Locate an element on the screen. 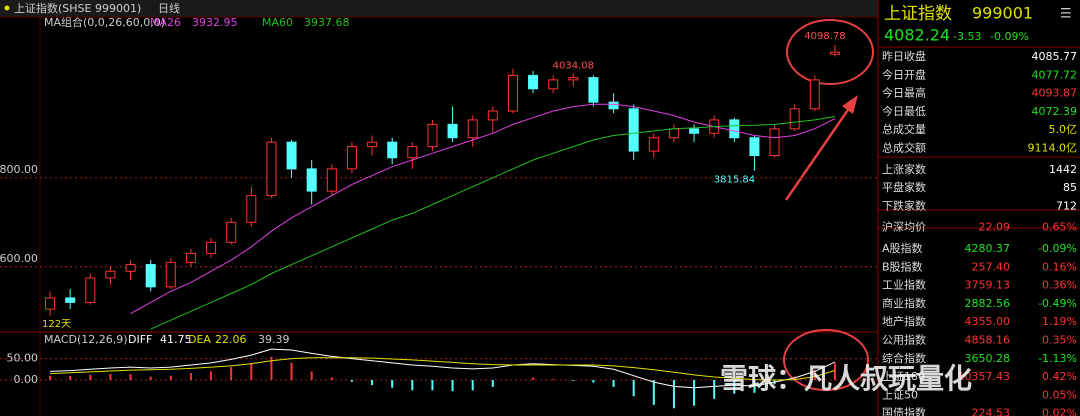 This screenshot has height=416, width=1080. row-change: 0.36% is located at coordinates (1059, 285).